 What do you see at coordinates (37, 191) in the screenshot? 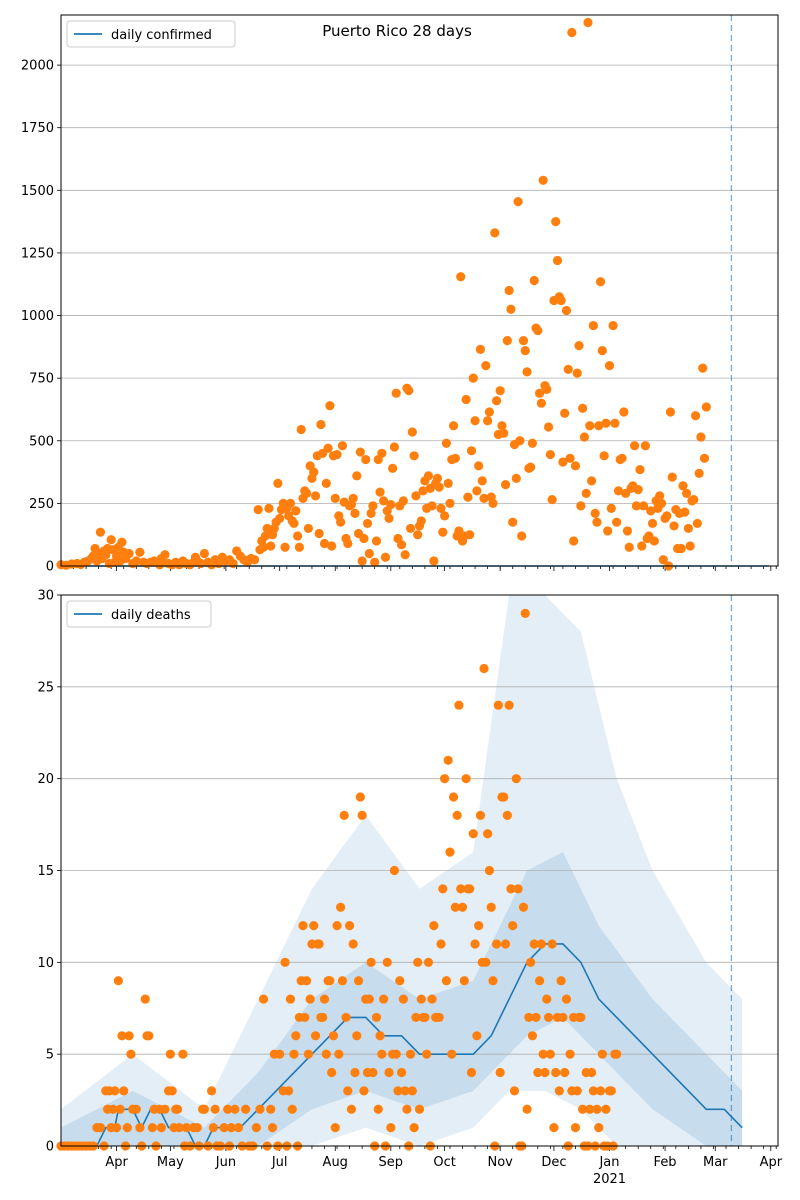
I see `y-tick-label: 1500` at bounding box center [37, 191].